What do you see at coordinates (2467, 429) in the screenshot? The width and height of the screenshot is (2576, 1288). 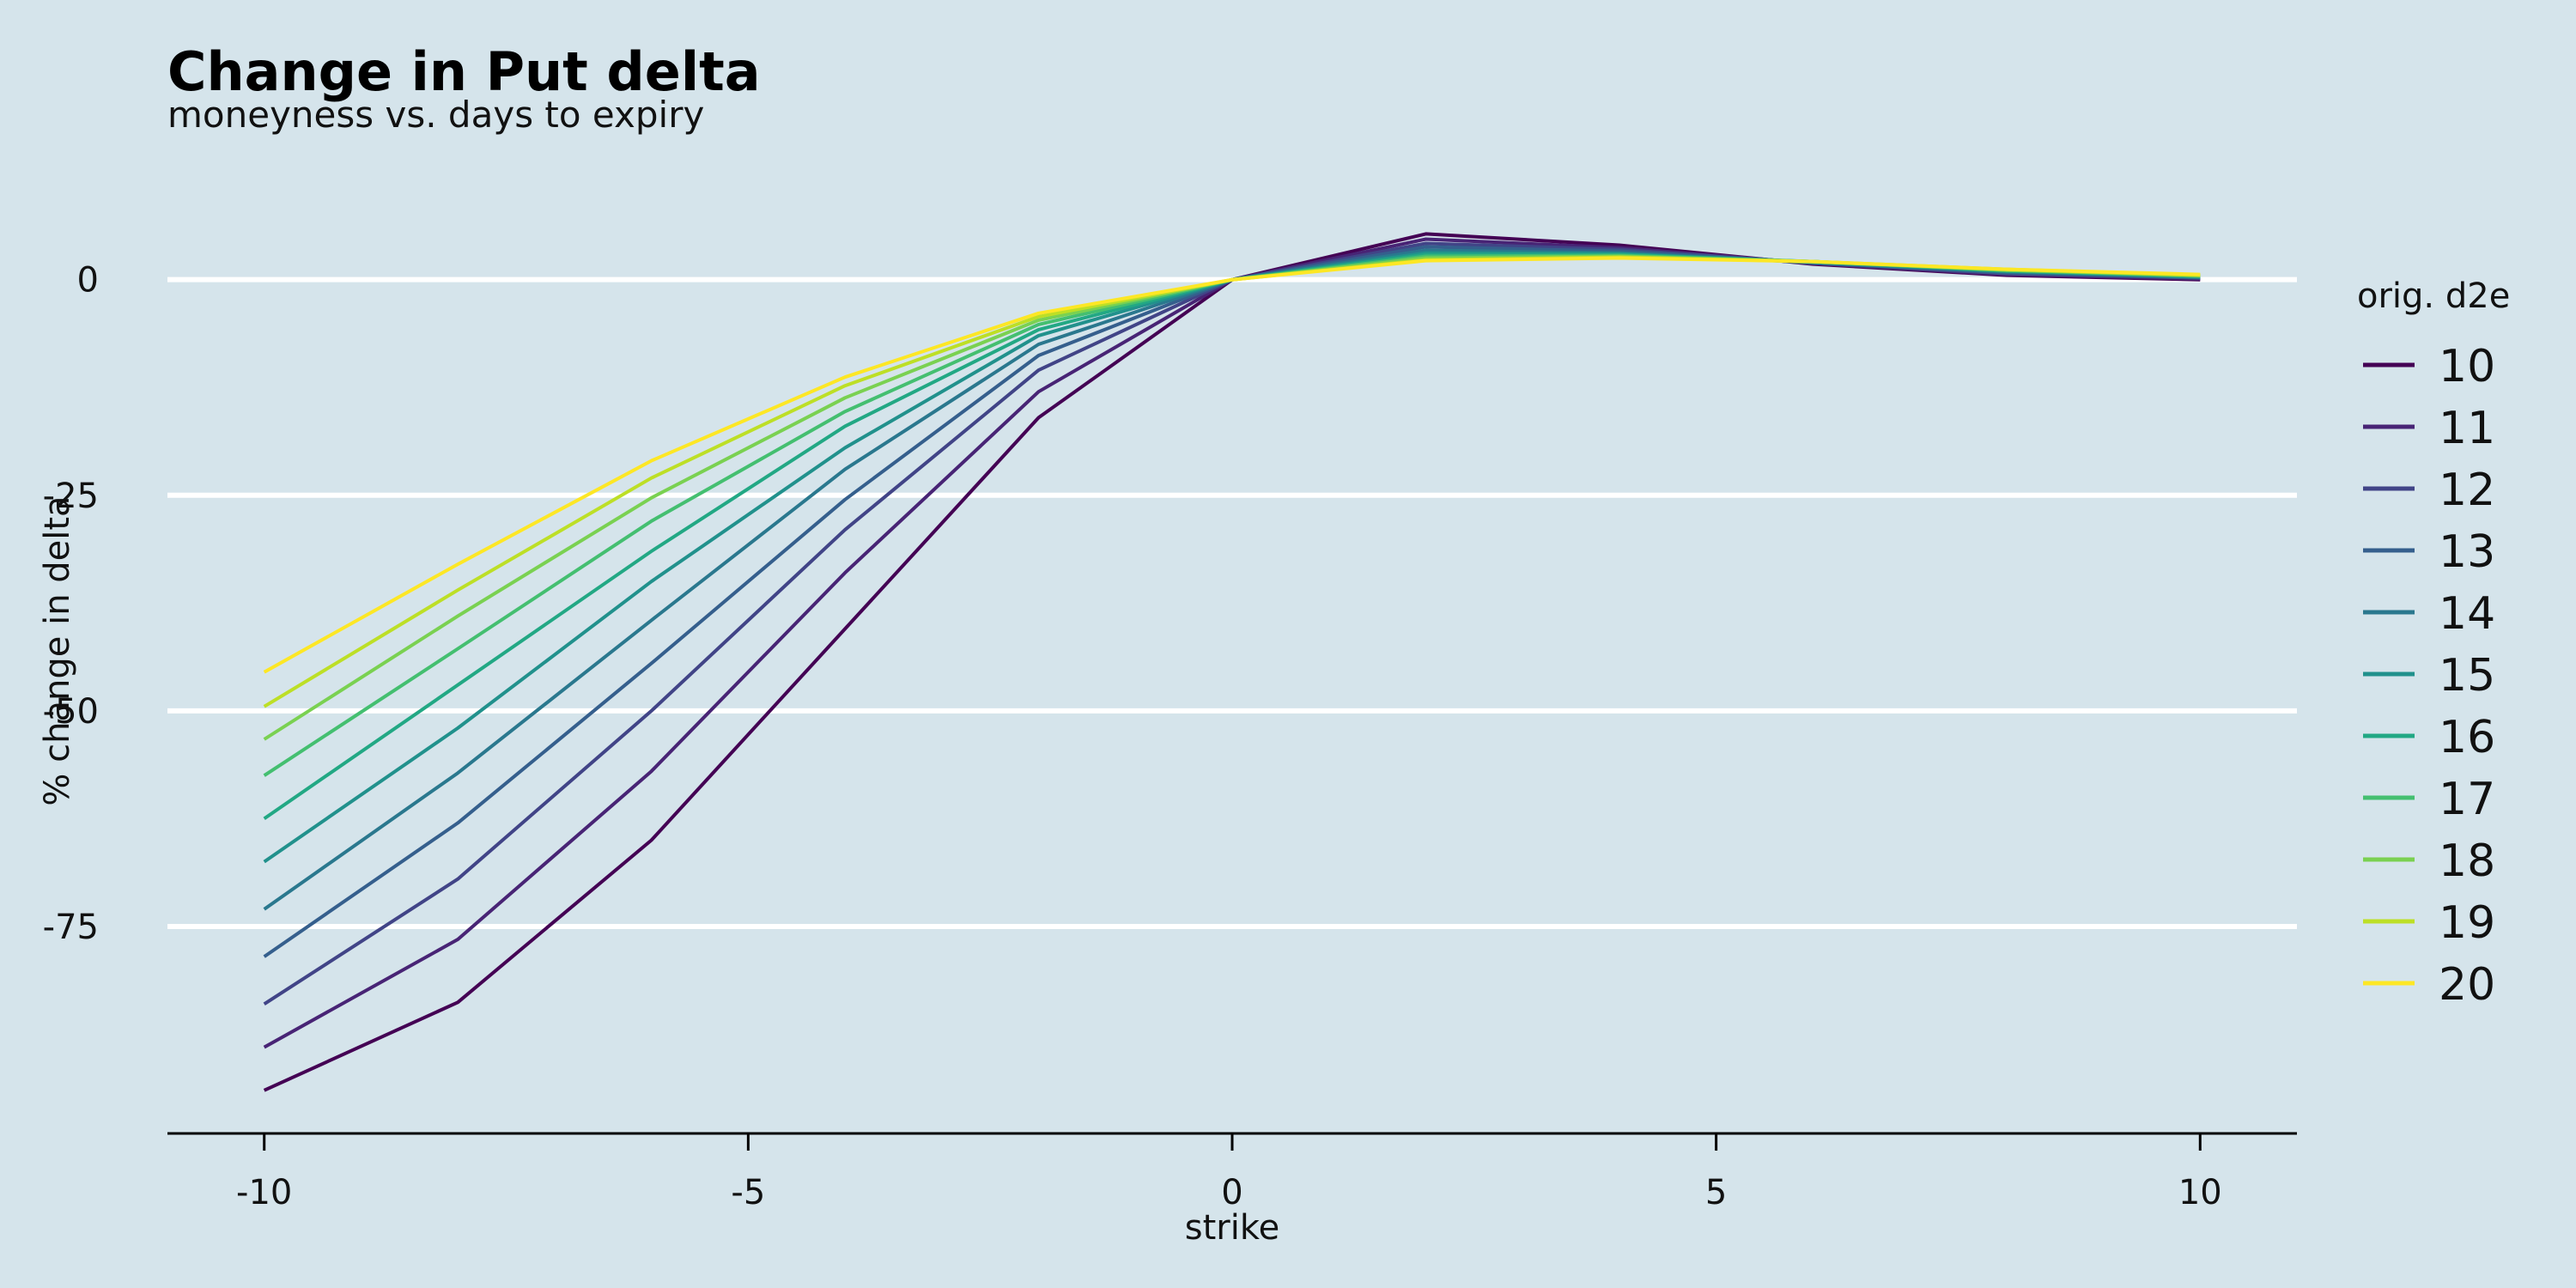 I see `legend-label-11: 11` at bounding box center [2467, 429].